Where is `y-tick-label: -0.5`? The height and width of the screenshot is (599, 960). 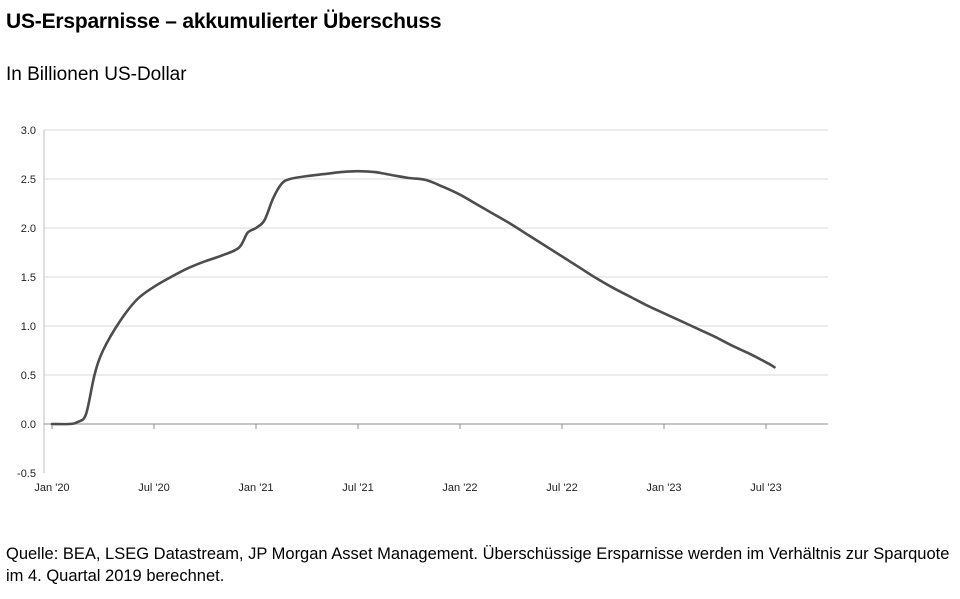 y-tick-label: -0.5 is located at coordinates (26, 474).